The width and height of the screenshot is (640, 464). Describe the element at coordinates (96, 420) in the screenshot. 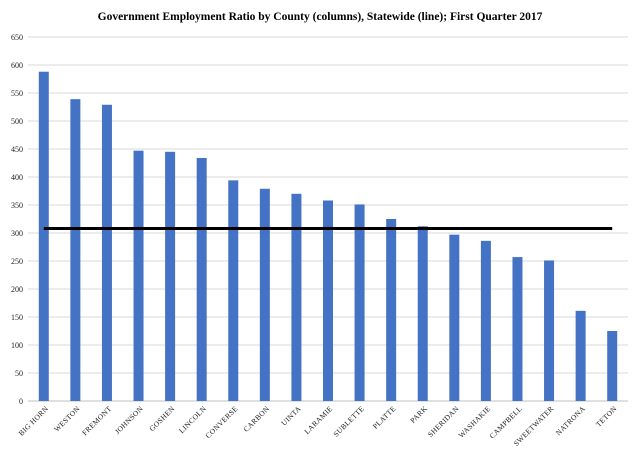

I see `x-tick-label: FREMONT` at that location.